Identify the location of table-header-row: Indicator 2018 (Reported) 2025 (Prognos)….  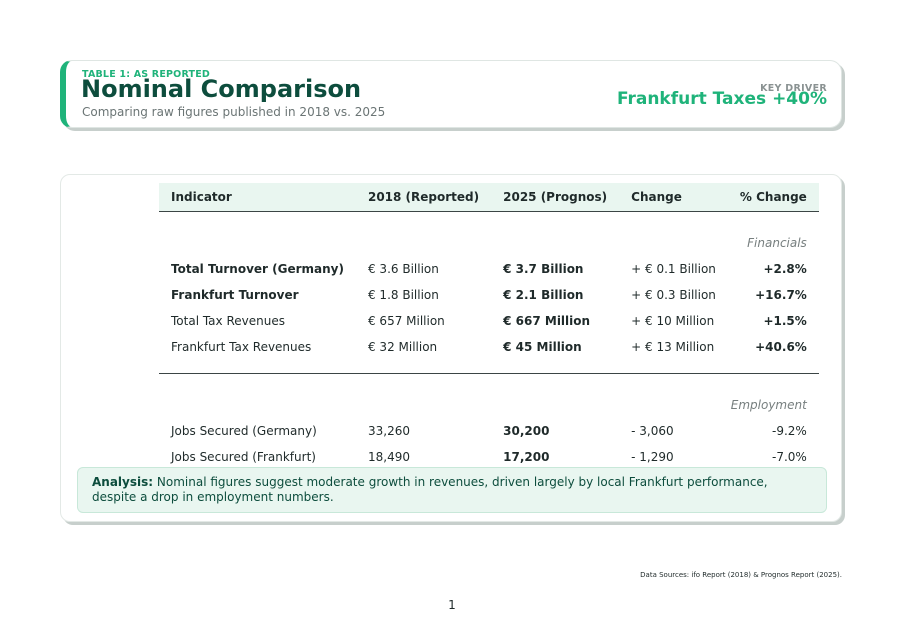
(489, 197).